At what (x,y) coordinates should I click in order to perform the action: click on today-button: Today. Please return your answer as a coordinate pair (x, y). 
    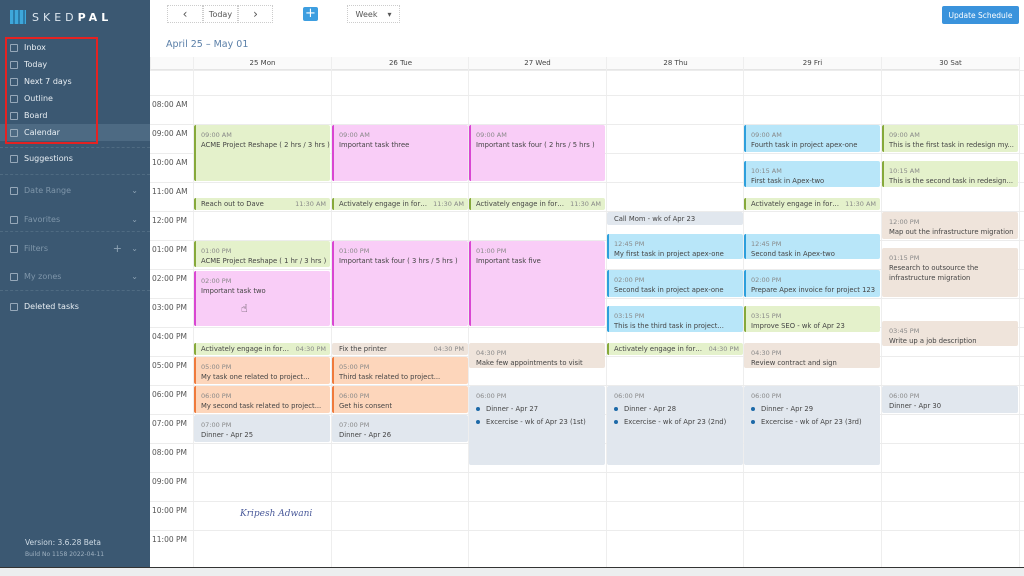
    Looking at the image, I should click on (220, 14).